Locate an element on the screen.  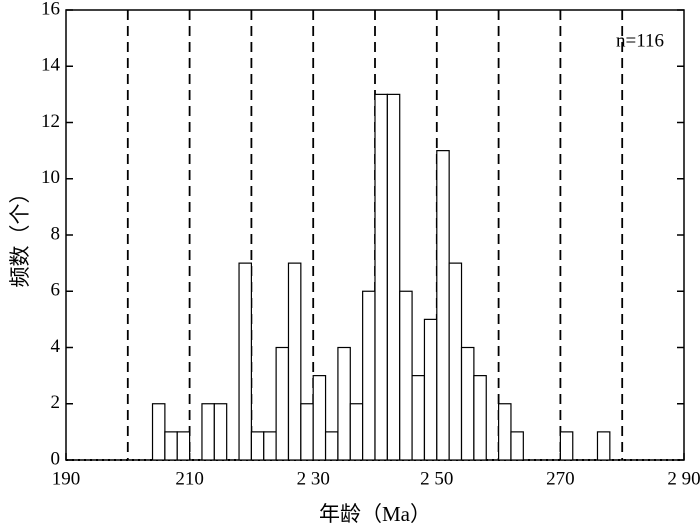
y-tick-label: 2 is located at coordinates (56, 402).